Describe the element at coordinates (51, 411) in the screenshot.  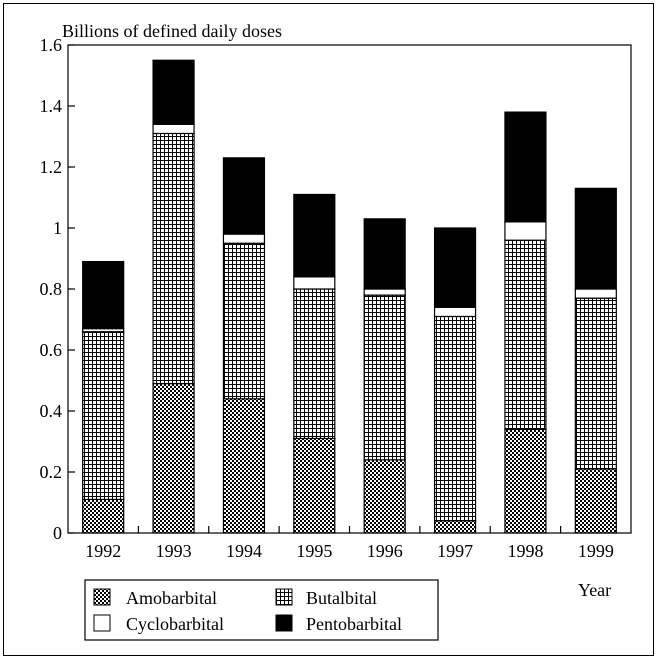
I see `y-tick-label: 0.4` at that location.